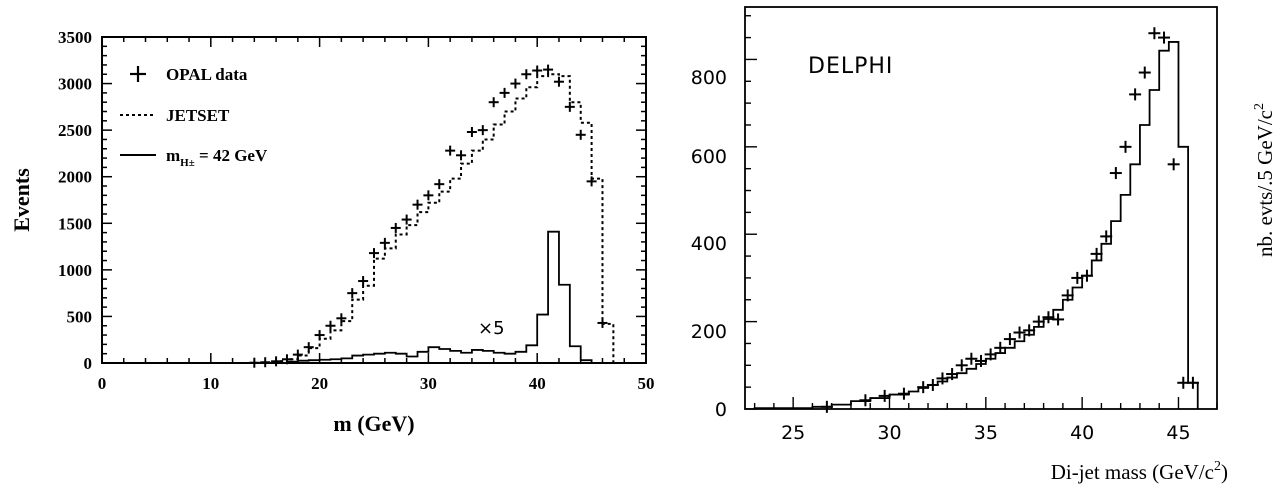  I want to click on opal-y-tick-label: 3500, so click(75, 37).